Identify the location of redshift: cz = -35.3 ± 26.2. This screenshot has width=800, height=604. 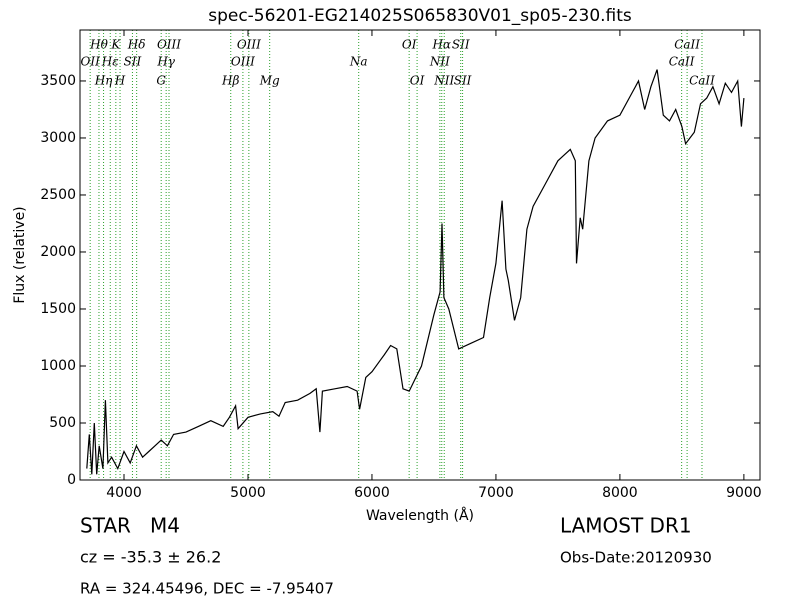
(150, 557).